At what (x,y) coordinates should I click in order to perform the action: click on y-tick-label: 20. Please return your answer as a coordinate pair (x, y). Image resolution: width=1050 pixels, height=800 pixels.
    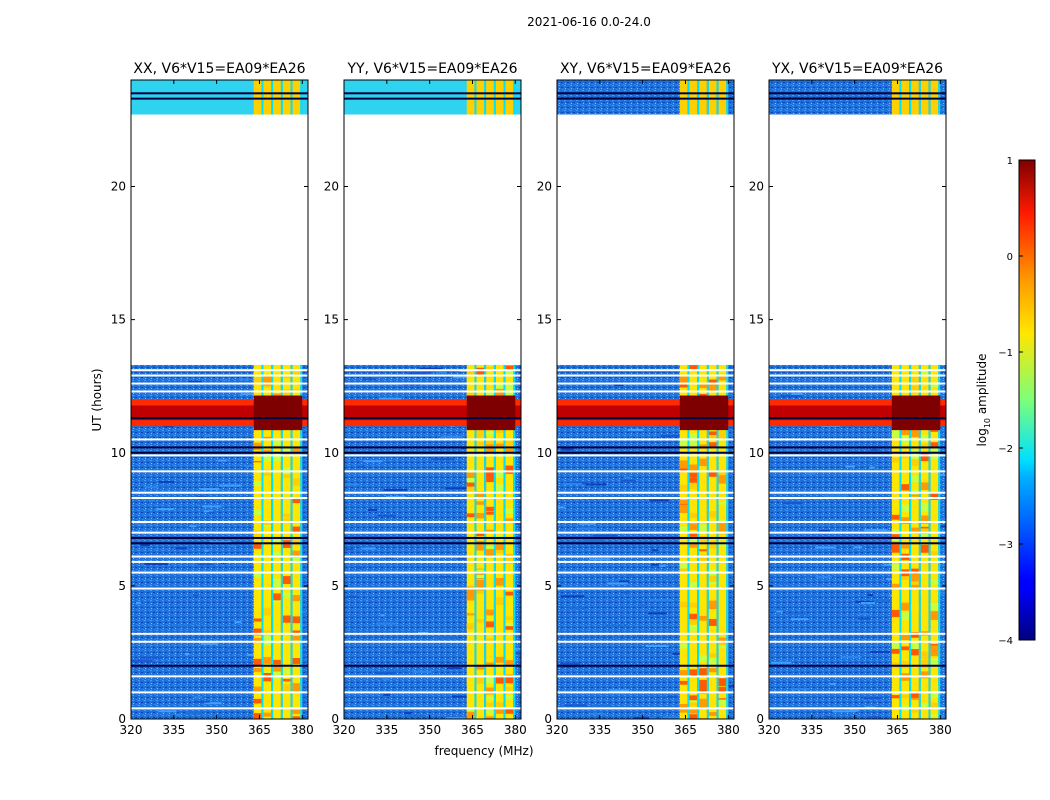
    Looking at the image, I should click on (544, 187).